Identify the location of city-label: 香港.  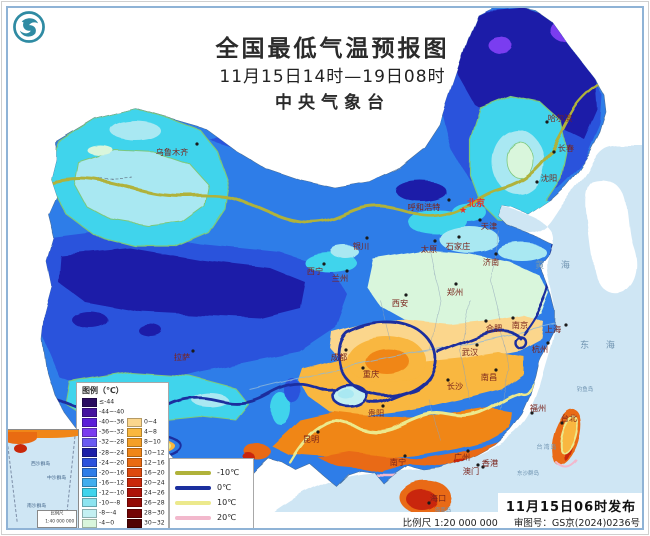
(490, 463).